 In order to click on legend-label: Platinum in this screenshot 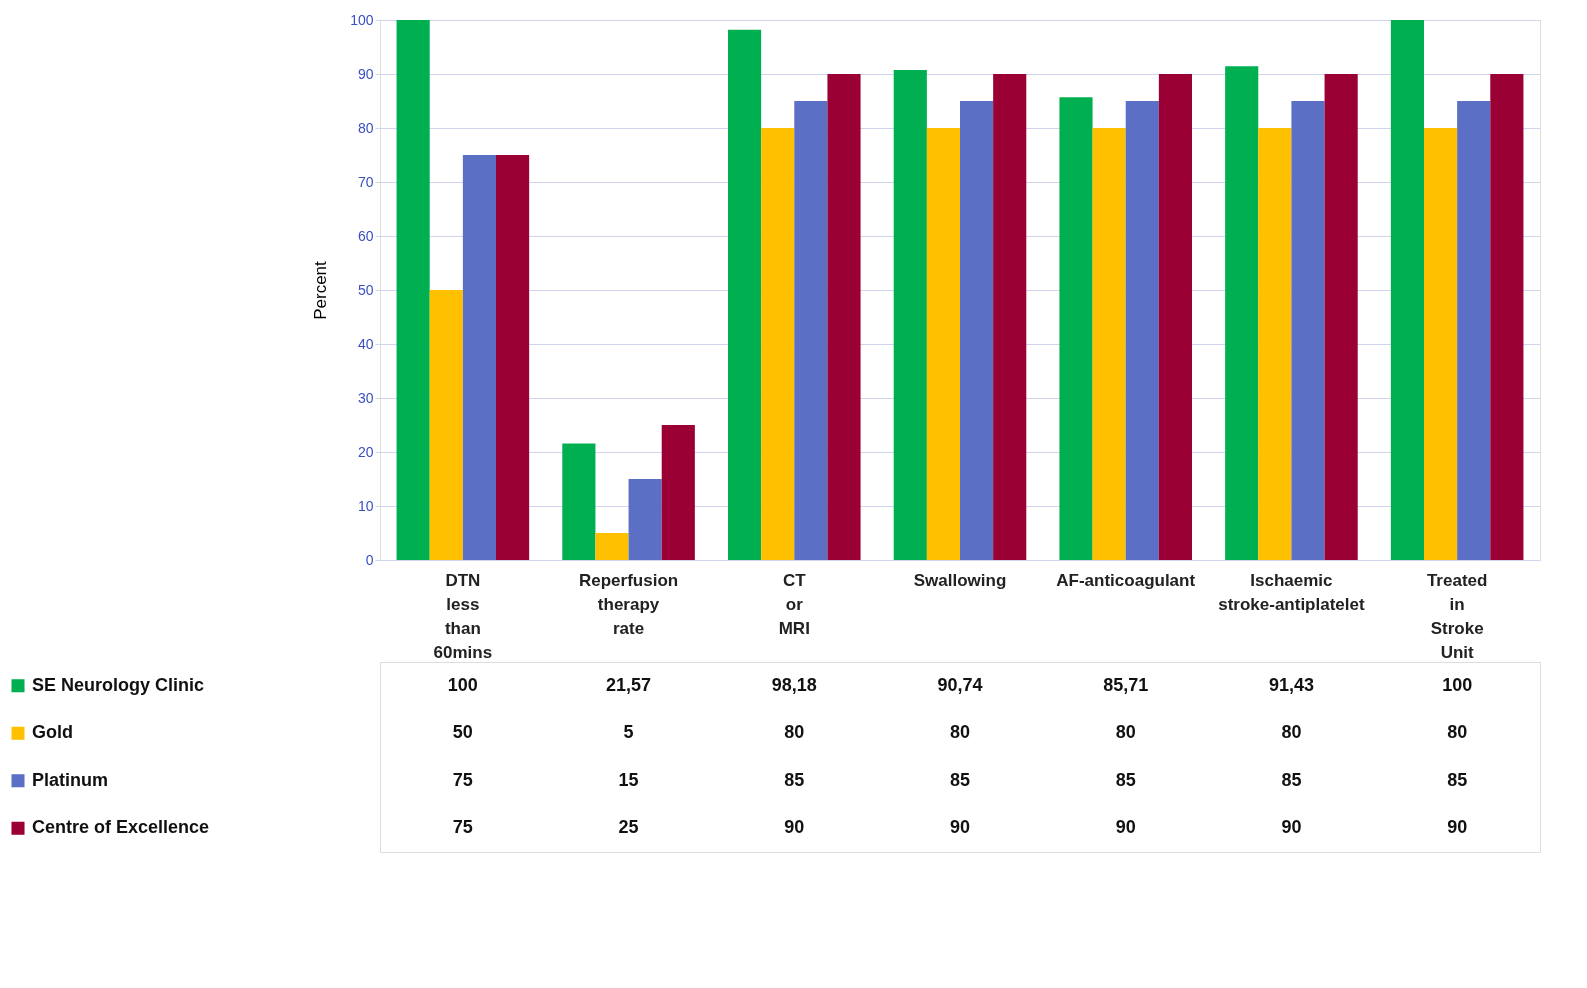, I will do `click(70, 779)`.